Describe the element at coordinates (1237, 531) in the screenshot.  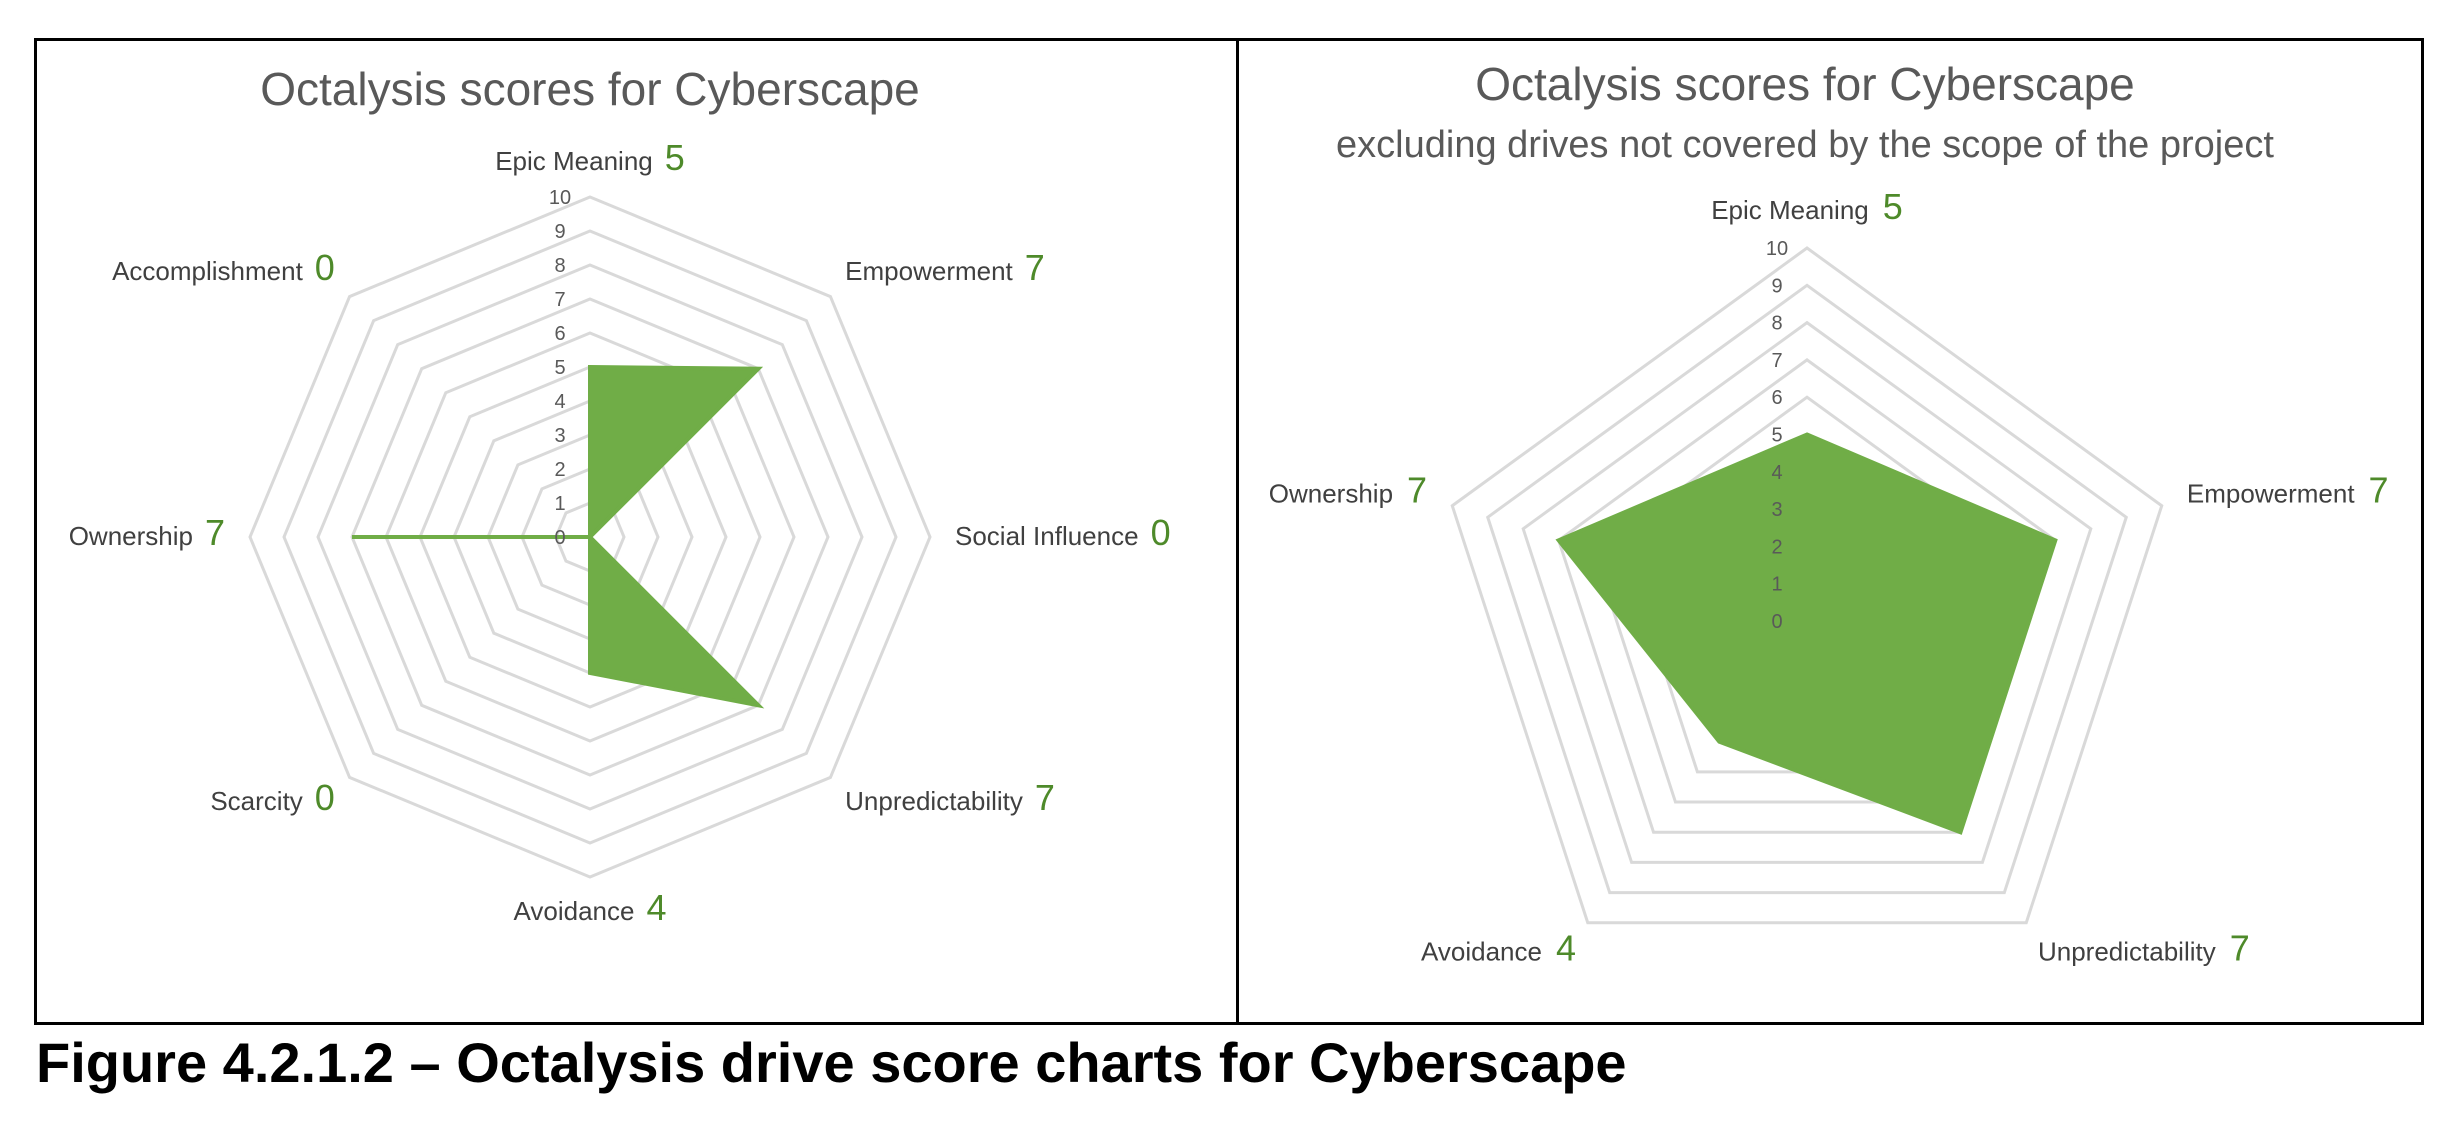
I see `panel-divider` at that location.